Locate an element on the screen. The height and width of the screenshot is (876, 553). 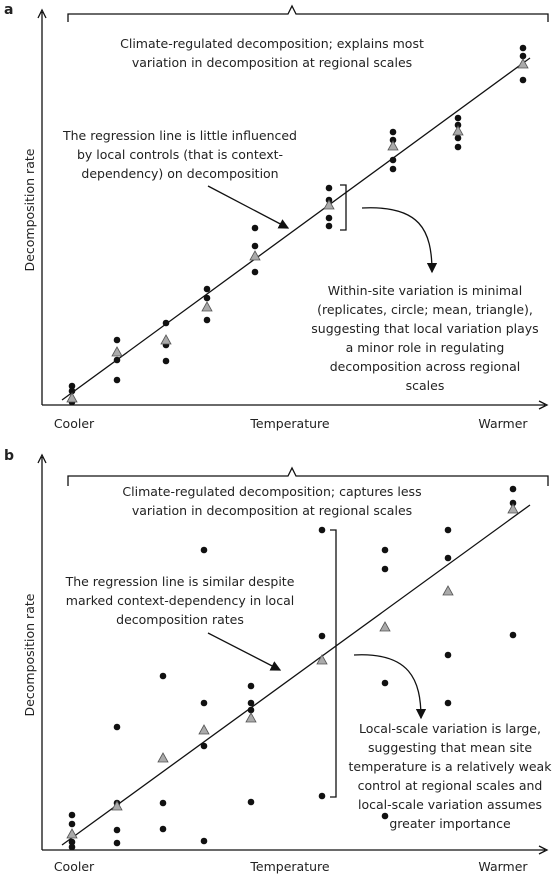
text-line: decomposition rates is located at coordinates (180, 619).